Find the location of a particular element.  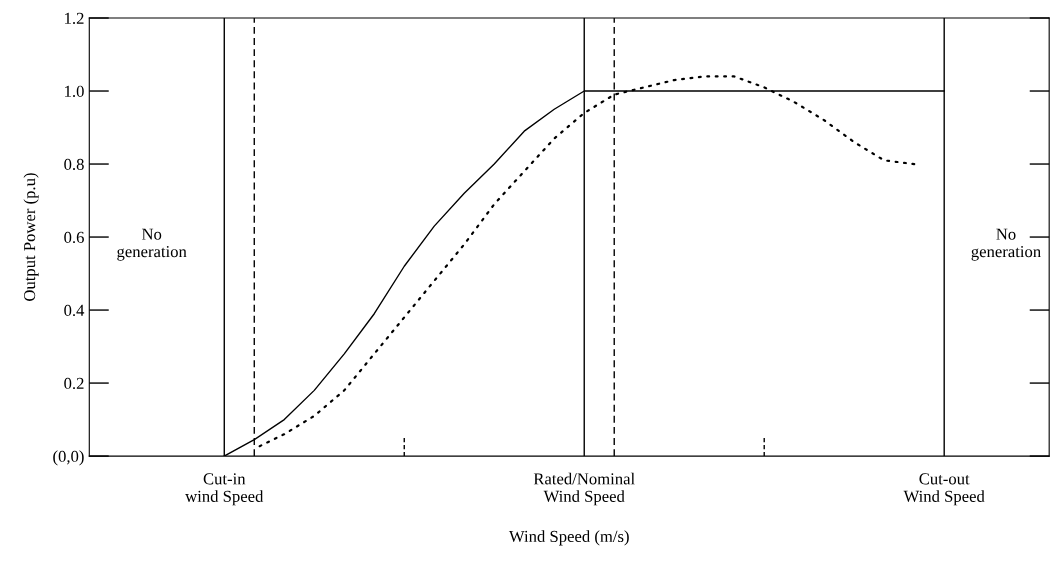

x-axis-title: Wind Speed (m/s) is located at coordinates (568, 538).